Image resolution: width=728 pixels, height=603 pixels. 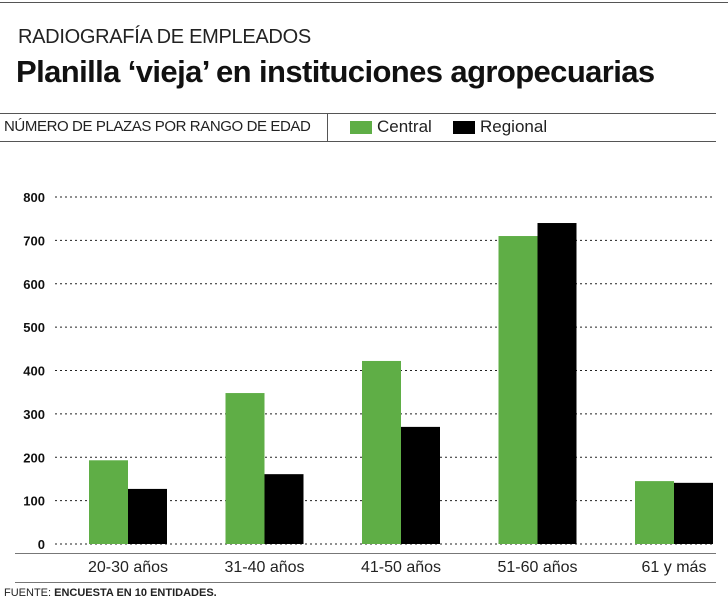 What do you see at coordinates (34, 284) in the screenshot?
I see `y-tick-label: 600` at bounding box center [34, 284].